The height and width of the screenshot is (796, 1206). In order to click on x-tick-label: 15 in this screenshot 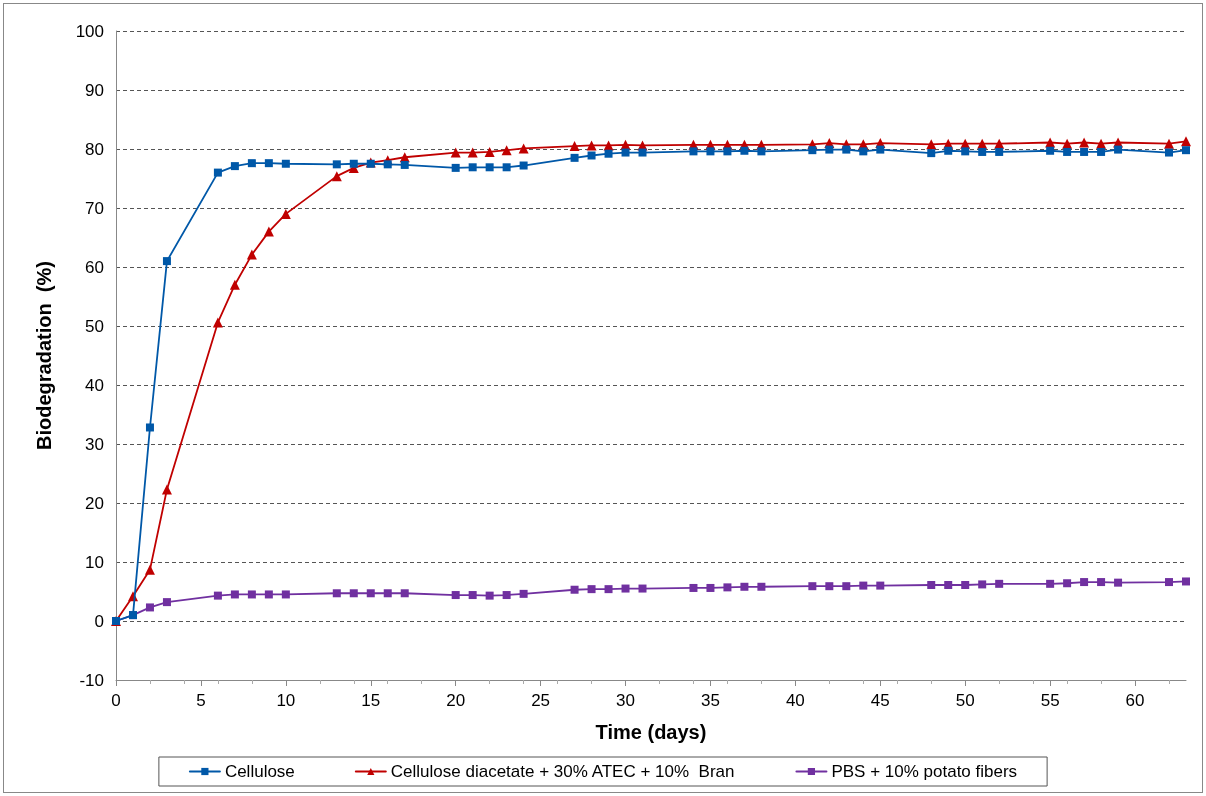, I will do `click(371, 700)`.